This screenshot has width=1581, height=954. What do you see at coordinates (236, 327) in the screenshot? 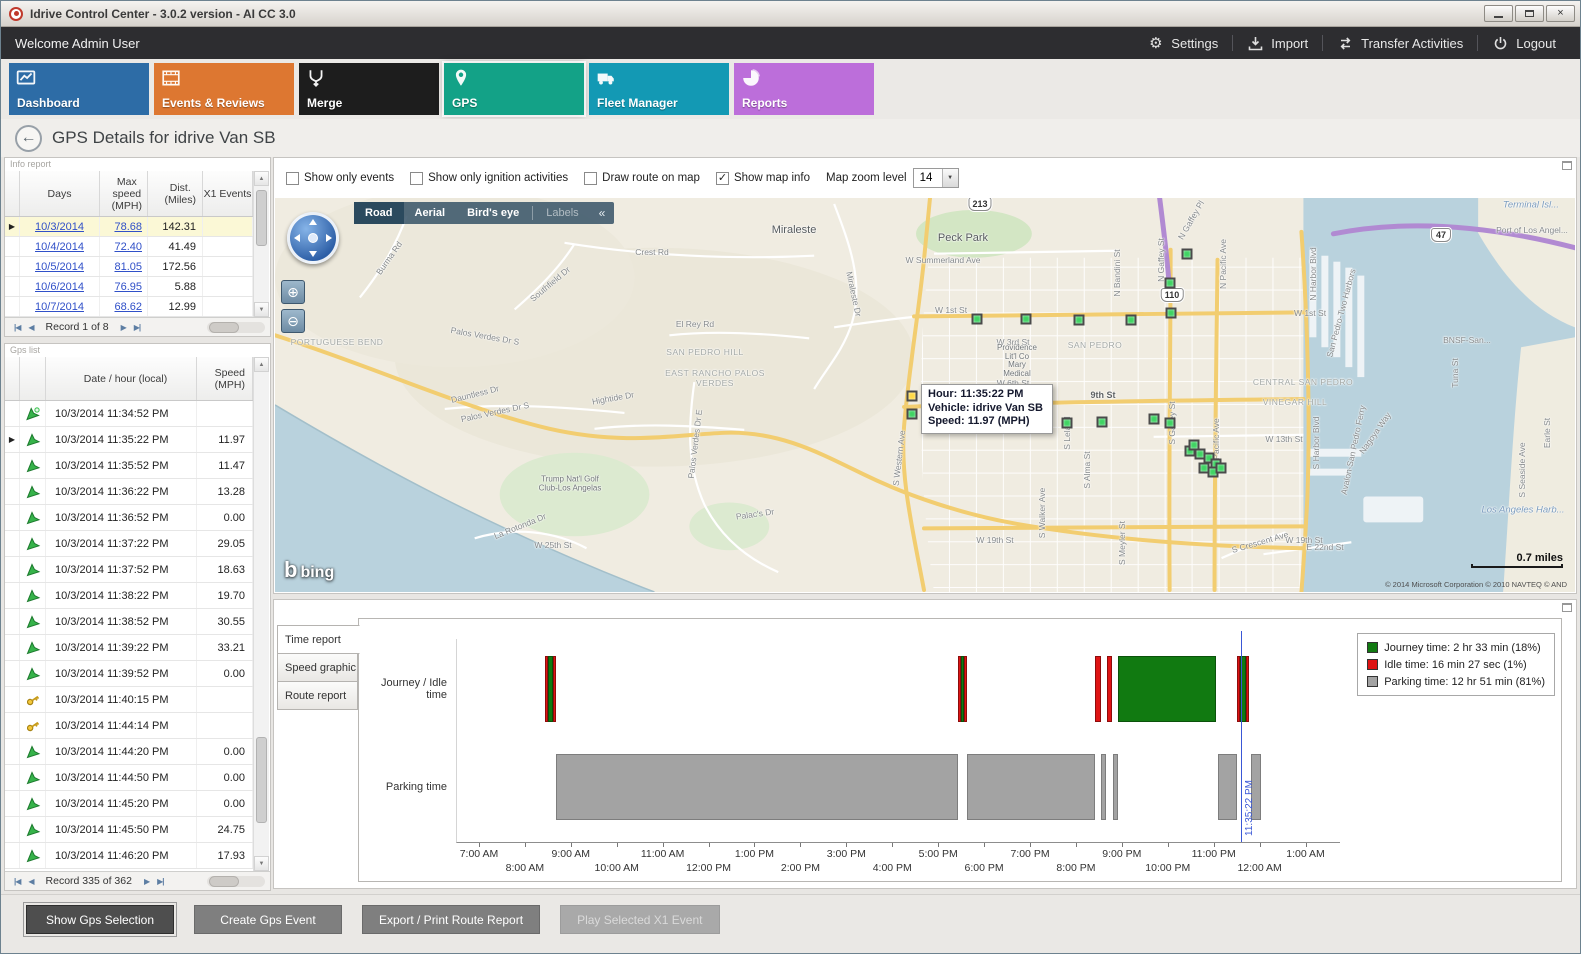
I see `pager-hscrollbar` at bounding box center [236, 327].